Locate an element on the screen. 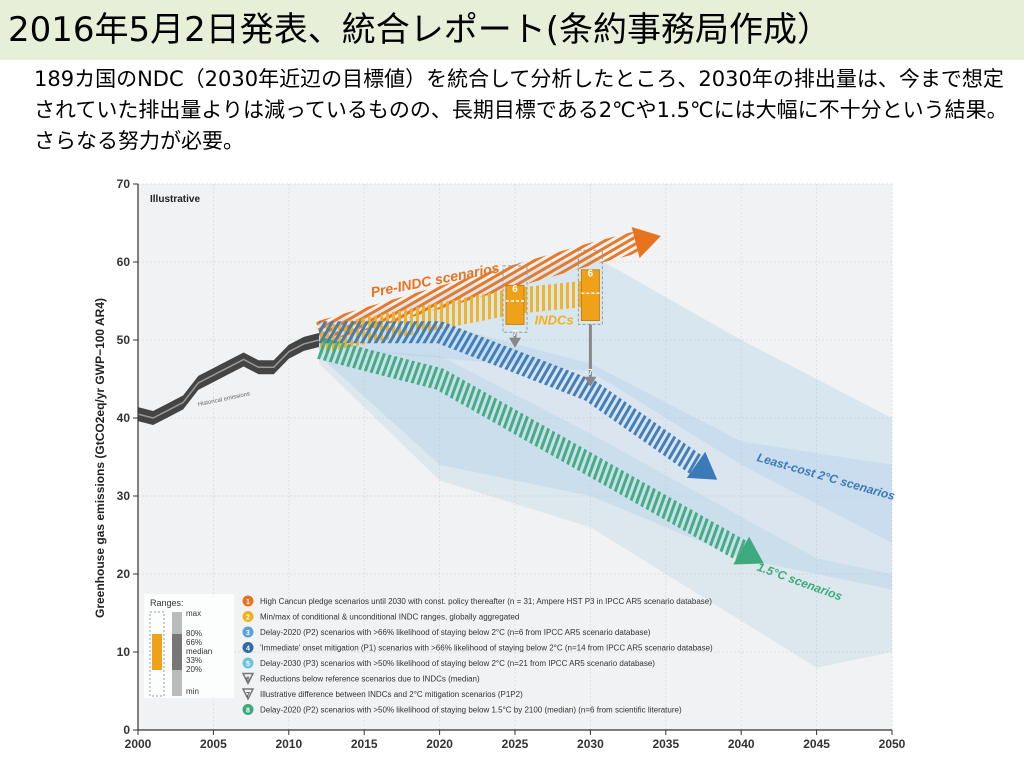  ranges-key-label: median is located at coordinates (199, 651).